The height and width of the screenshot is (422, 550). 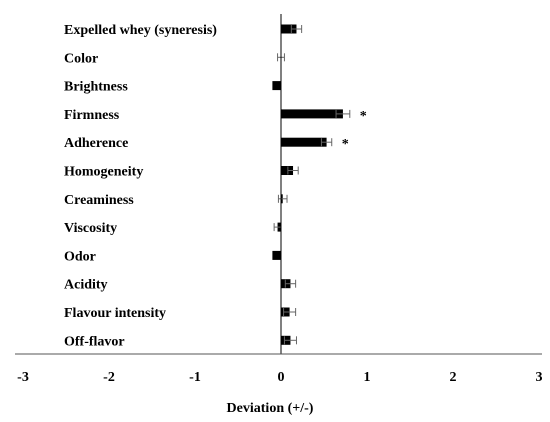 What do you see at coordinates (115, 313) in the screenshot?
I see `category-label: Flavour intensity` at bounding box center [115, 313].